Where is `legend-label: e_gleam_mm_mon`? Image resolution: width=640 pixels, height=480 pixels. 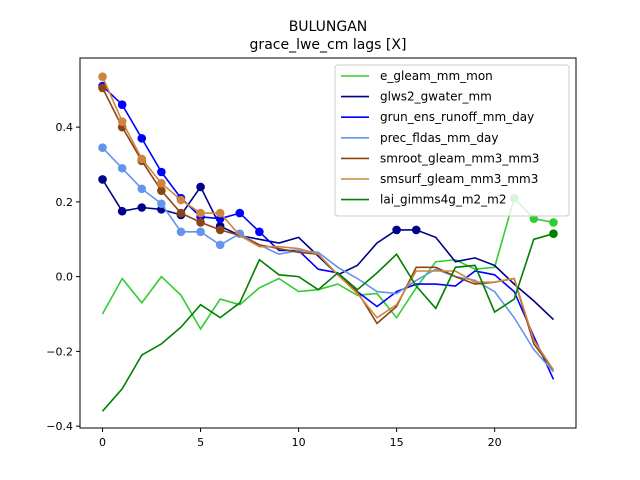 legend-label: e_gleam_mm_mon is located at coordinates (436, 76).